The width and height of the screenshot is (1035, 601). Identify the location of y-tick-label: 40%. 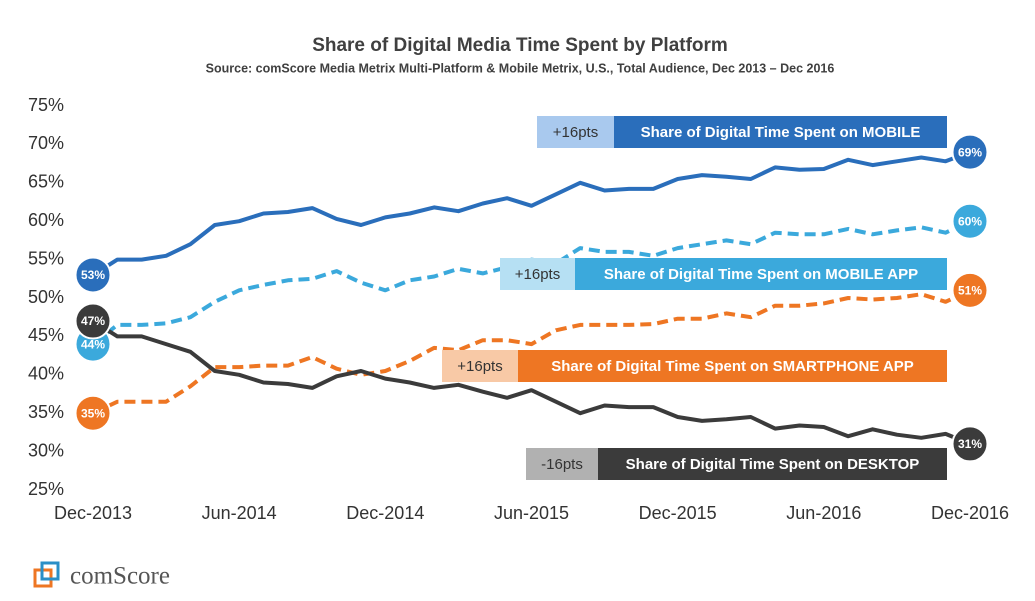
(46, 374).